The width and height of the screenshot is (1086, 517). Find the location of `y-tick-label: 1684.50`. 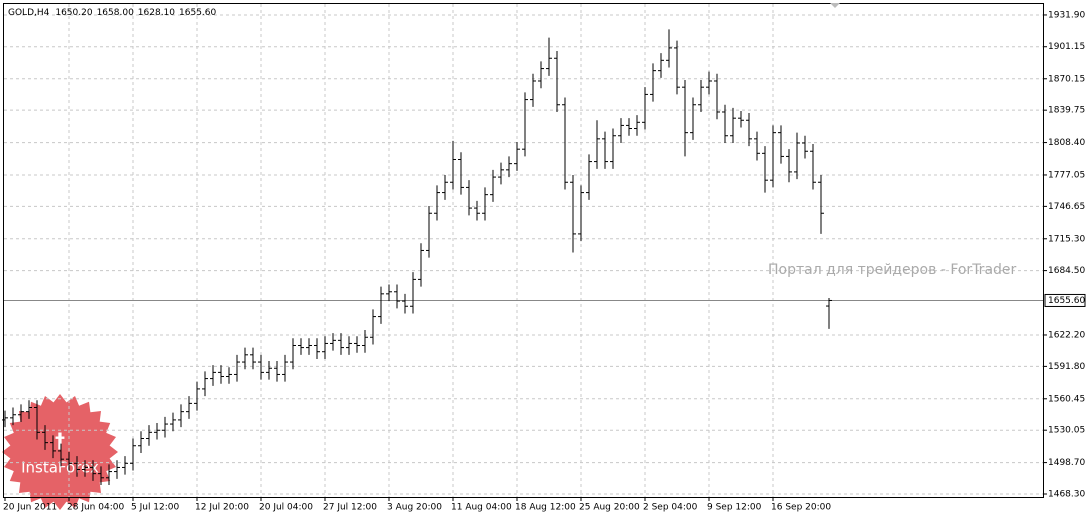

y-tick-label: 1684.50 is located at coordinates (1066, 271).